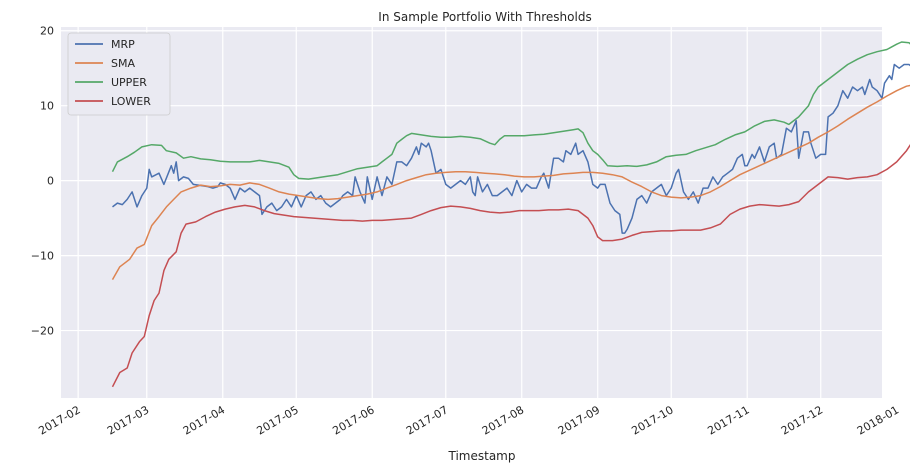 The image size is (910, 473). What do you see at coordinates (204, 420) in the screenshot?
I see `x-tick-label: 2017-04` at bounding box center [204, 420].